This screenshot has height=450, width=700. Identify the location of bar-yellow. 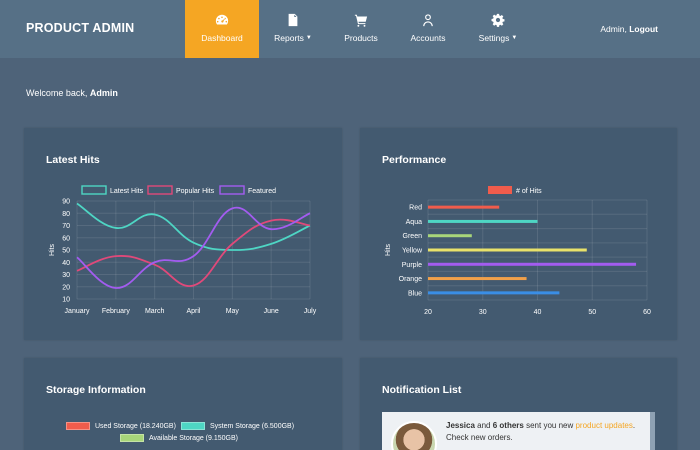
(507, 250).